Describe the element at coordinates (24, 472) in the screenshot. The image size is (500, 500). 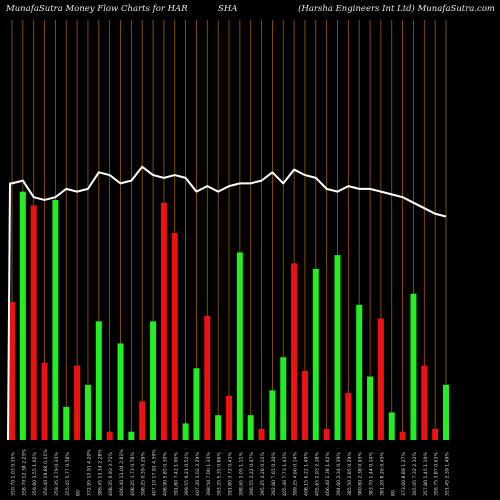
I see `x-tick-label: 358.70 12.38 2.23%` at that location.